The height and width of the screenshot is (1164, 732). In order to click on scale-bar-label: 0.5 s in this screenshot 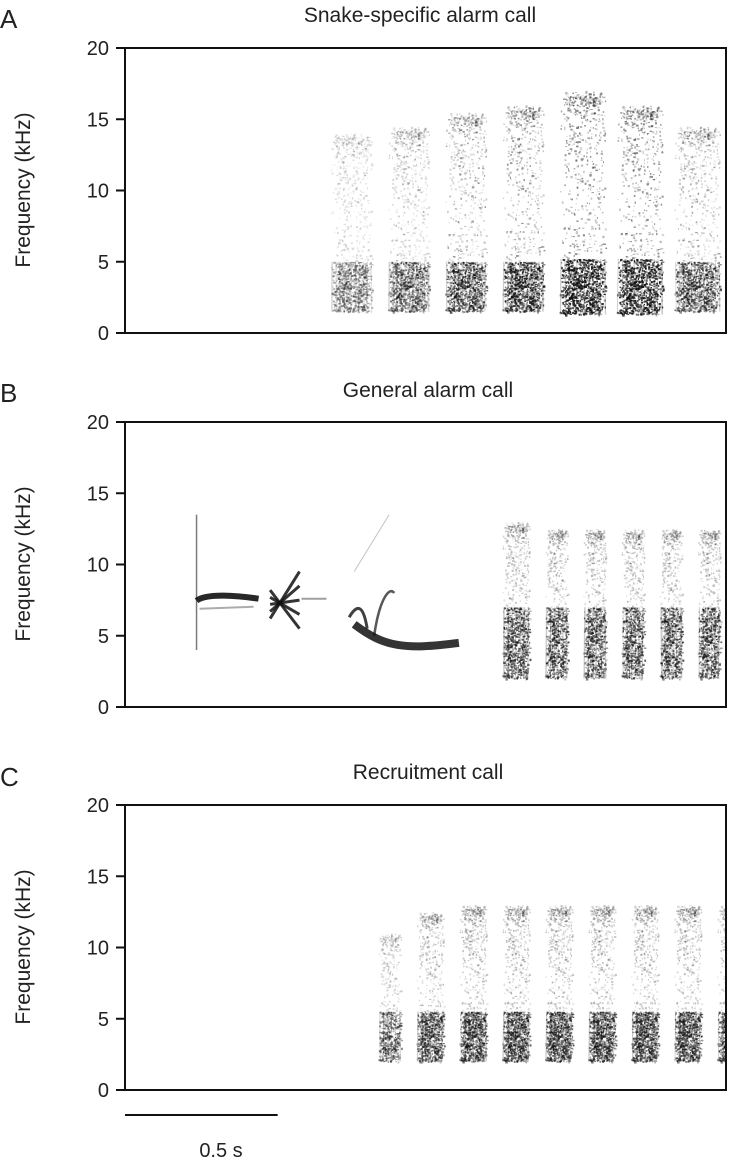, I will do `click(220, 1151)`.